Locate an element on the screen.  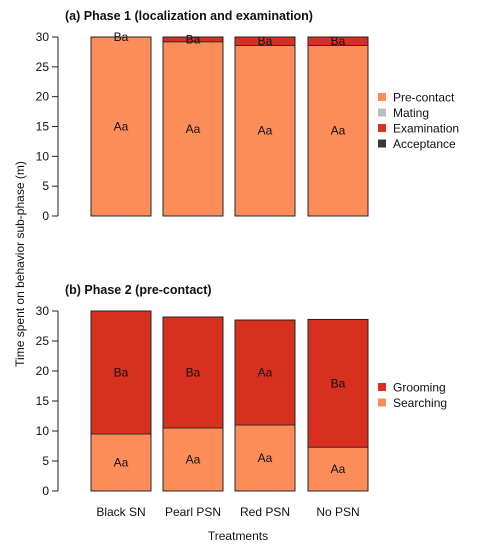
x-tick-label: Pearl PSN is located at coordinates (193, 512).